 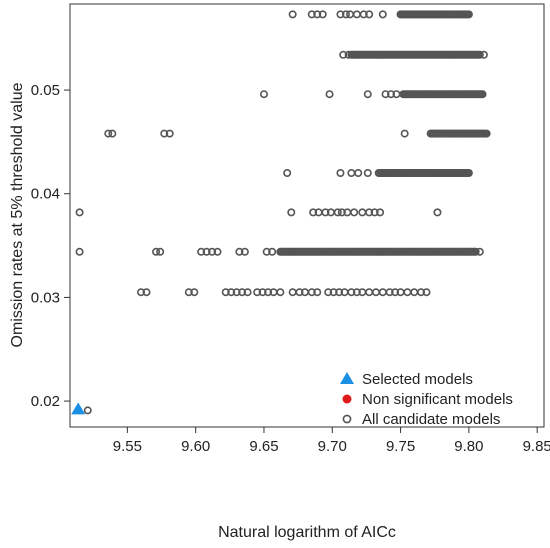 I want to click on y-axis: 0.02 0.03 0.04 0.05, so click(x=50, y=246).